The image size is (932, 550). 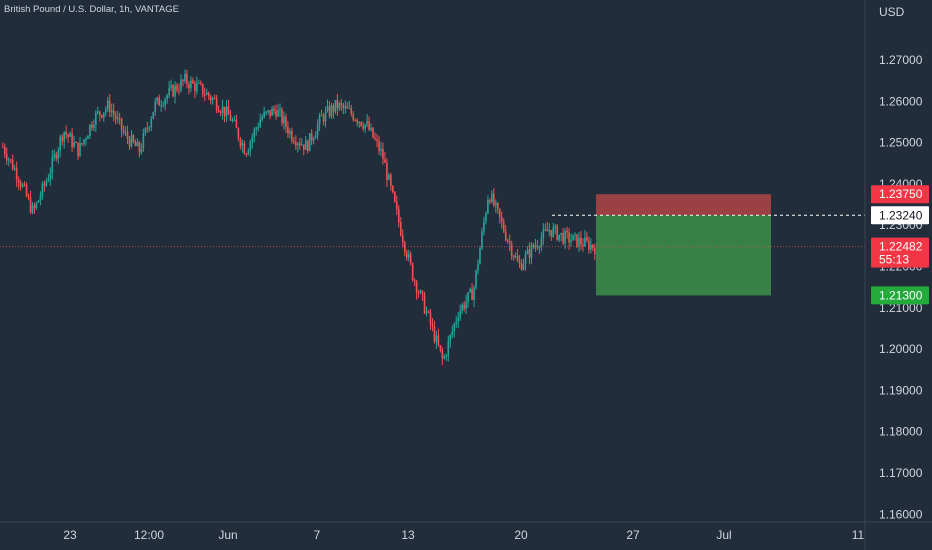 What do you see at coordinates (149, 535) in the screenshot?
I see `x-tick-label: 12:00` at bounding box center [149, 535].